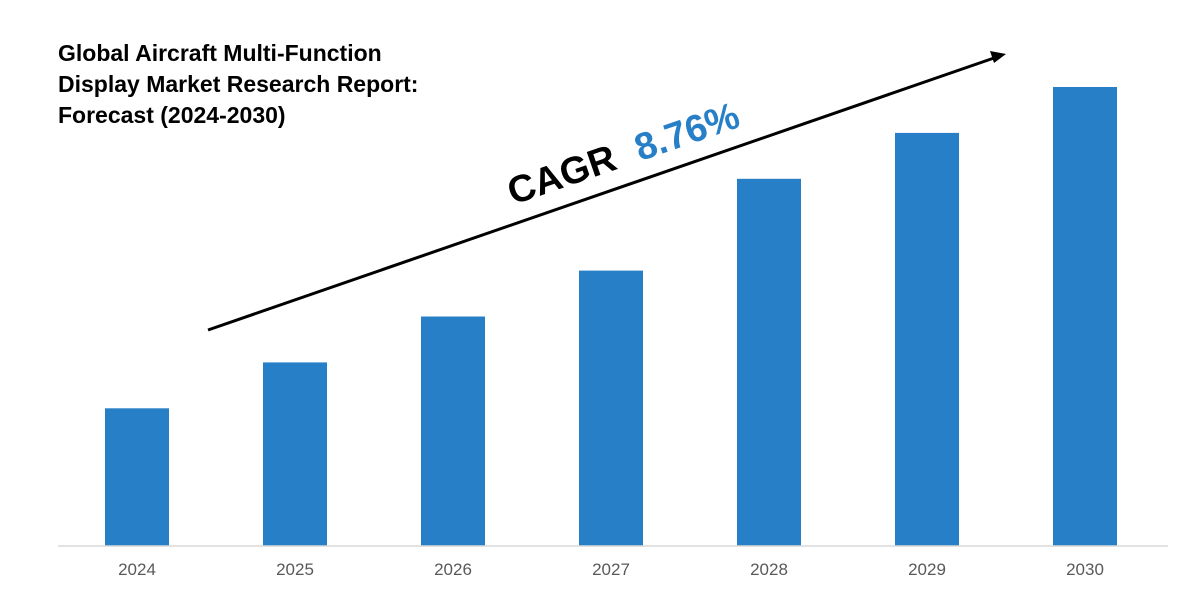 This screenshot has width=1200, height=600. What do you see at coordinates (623, 154) in the screenshot?
I see `cagr-annotation: CAGR 8.76%` at bounding box center [623, 154].